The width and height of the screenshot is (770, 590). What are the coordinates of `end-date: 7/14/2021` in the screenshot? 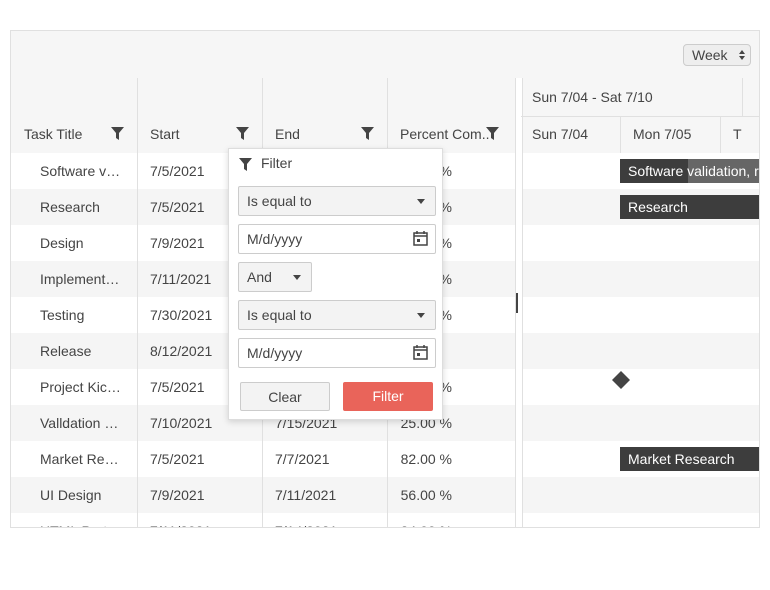 It's located at (306, 520).